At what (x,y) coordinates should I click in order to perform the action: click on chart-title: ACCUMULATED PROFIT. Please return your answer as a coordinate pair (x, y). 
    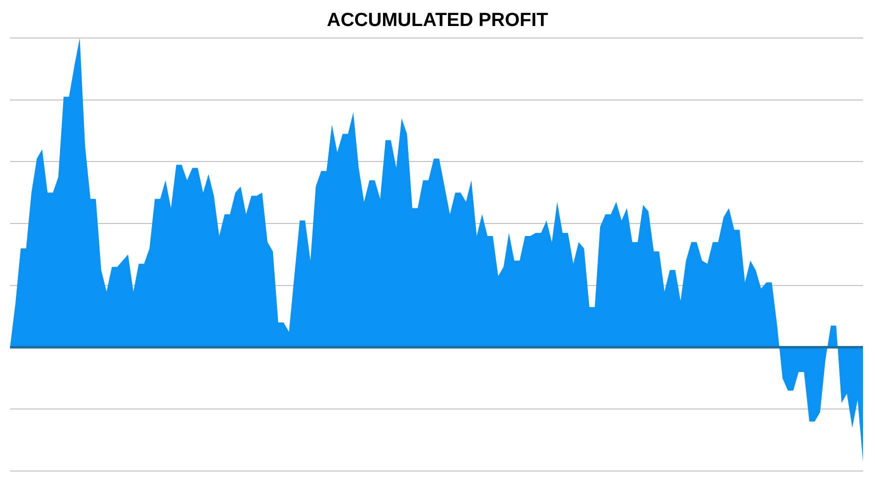
    Looking at the image, I should click on (438, 21).